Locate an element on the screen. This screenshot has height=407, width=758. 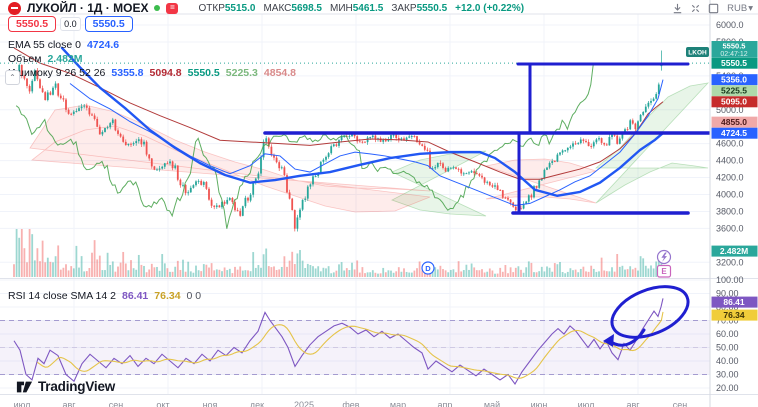
symbol-flag-icon: = is located at coordinates (172, 8).